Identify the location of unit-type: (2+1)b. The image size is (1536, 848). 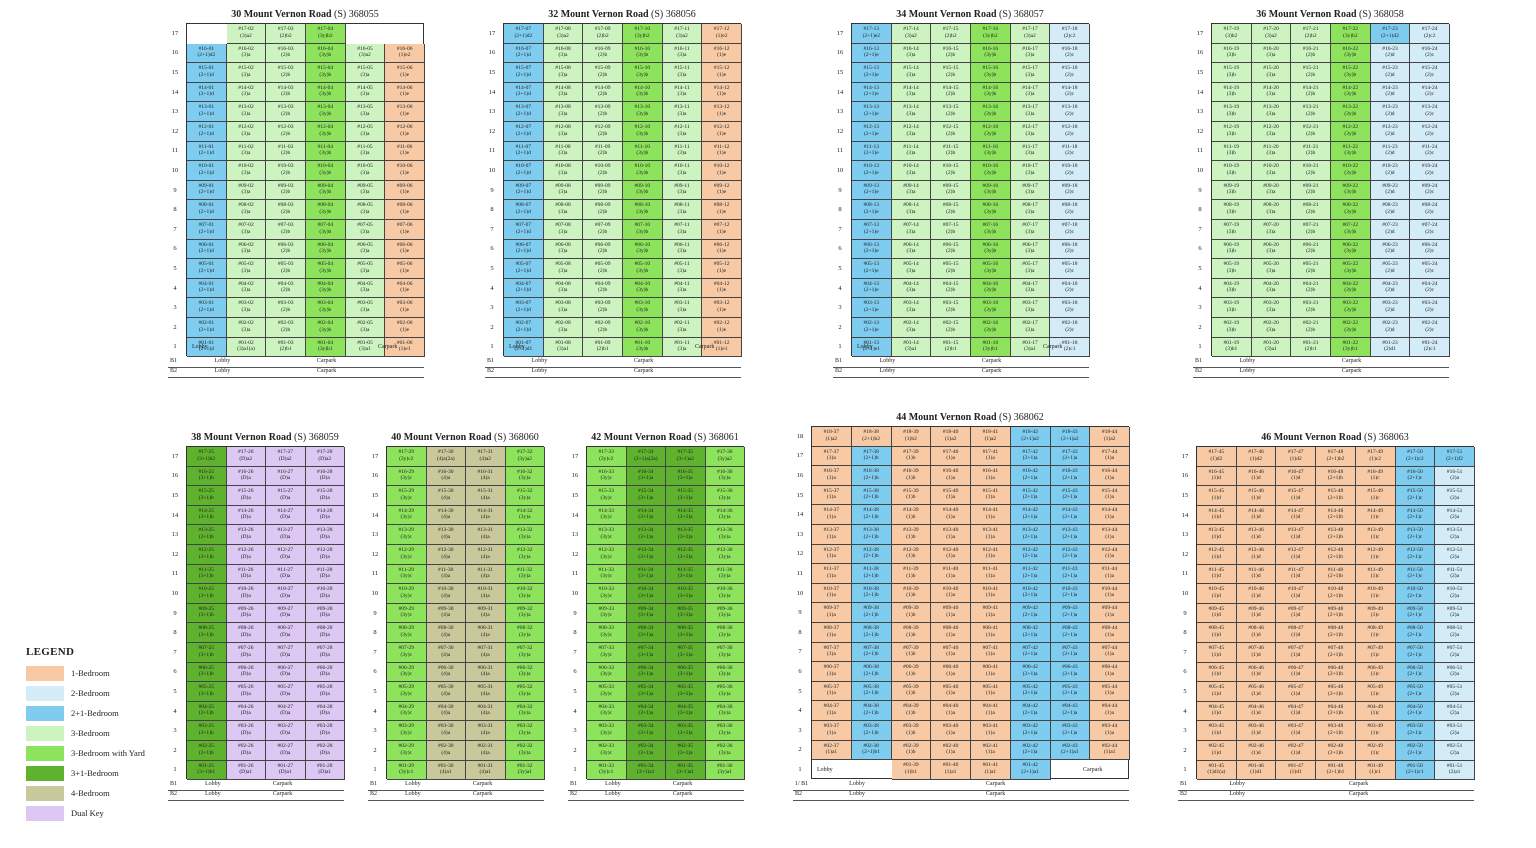
(1335, 595).